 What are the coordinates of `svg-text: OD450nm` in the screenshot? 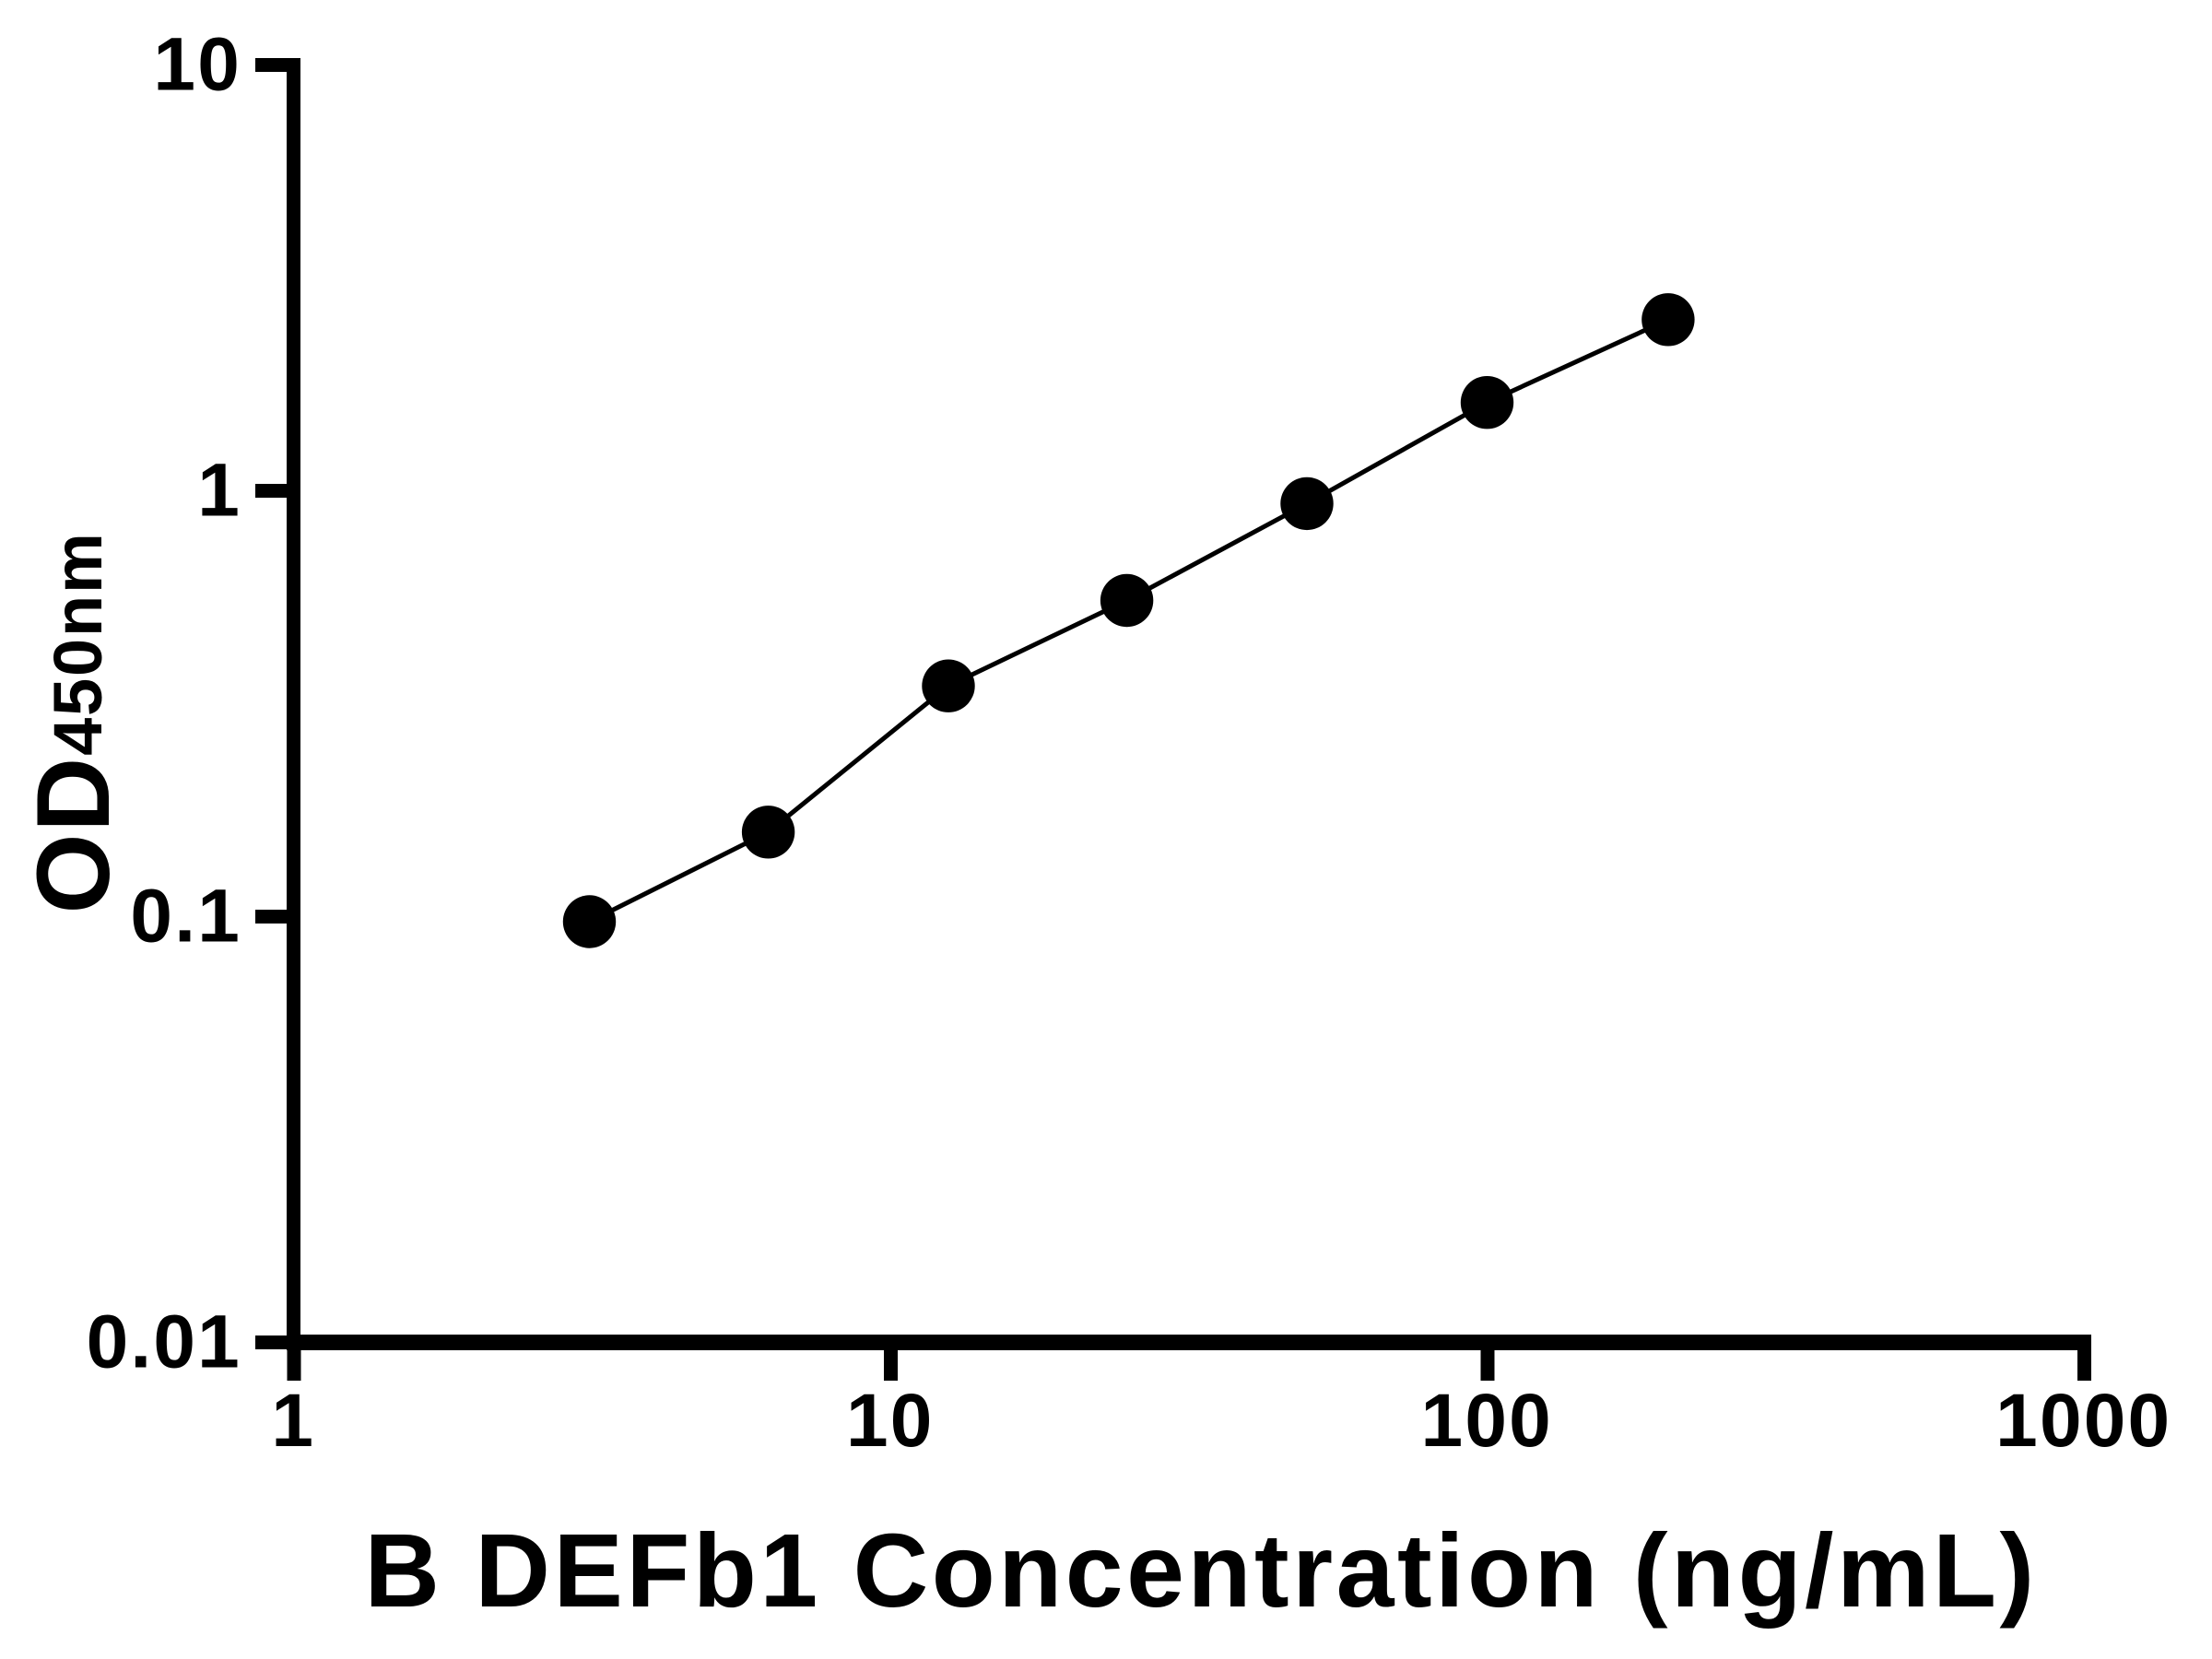 It's located at (73, 722).